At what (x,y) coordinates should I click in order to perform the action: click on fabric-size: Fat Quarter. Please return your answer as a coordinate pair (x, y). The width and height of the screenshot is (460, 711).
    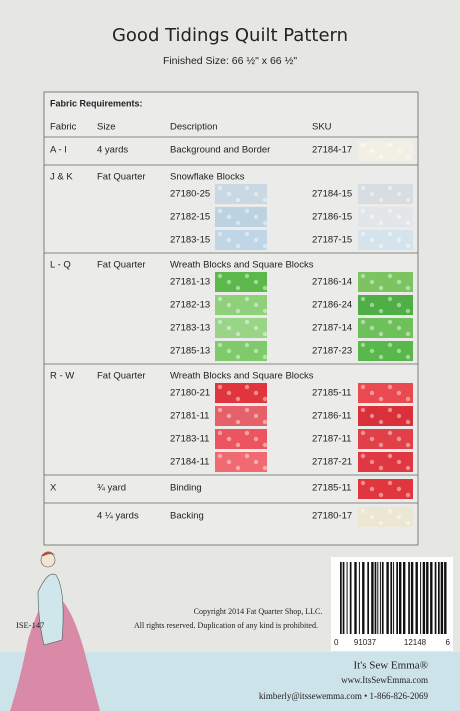
    Looking at the image, I should click on (121, 177).